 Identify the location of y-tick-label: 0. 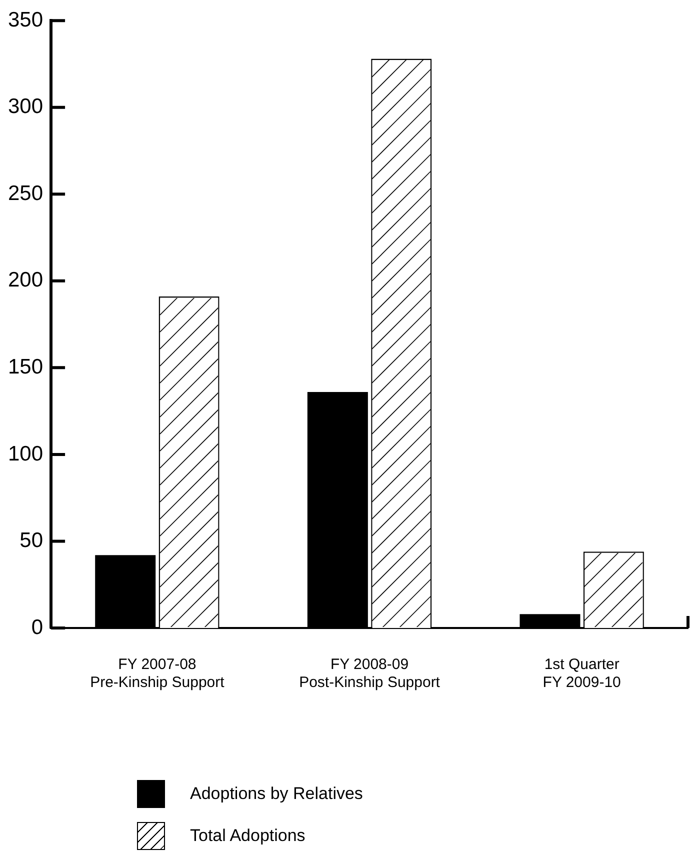
(37, 627).